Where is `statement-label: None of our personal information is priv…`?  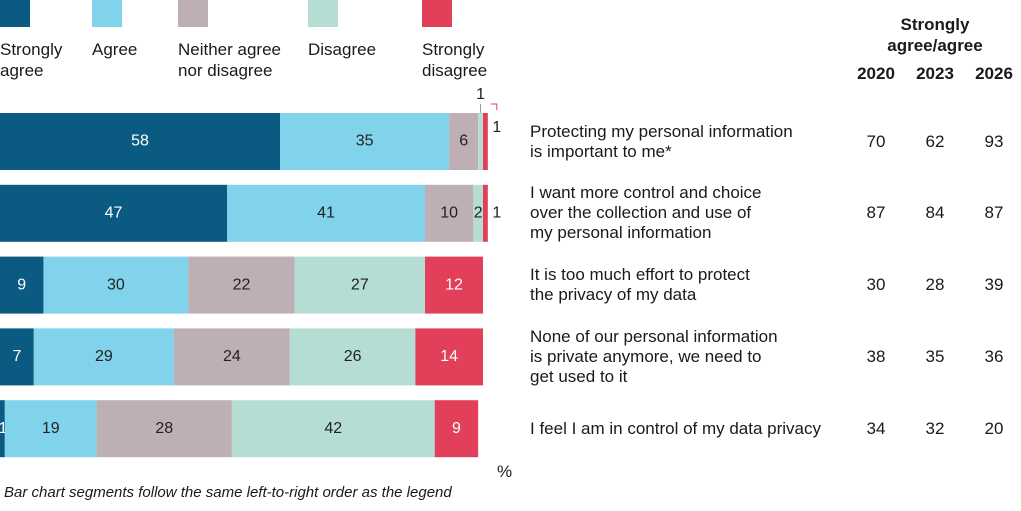 statement-label: None of our personal information is priv… is located at coordinates (654, 356).